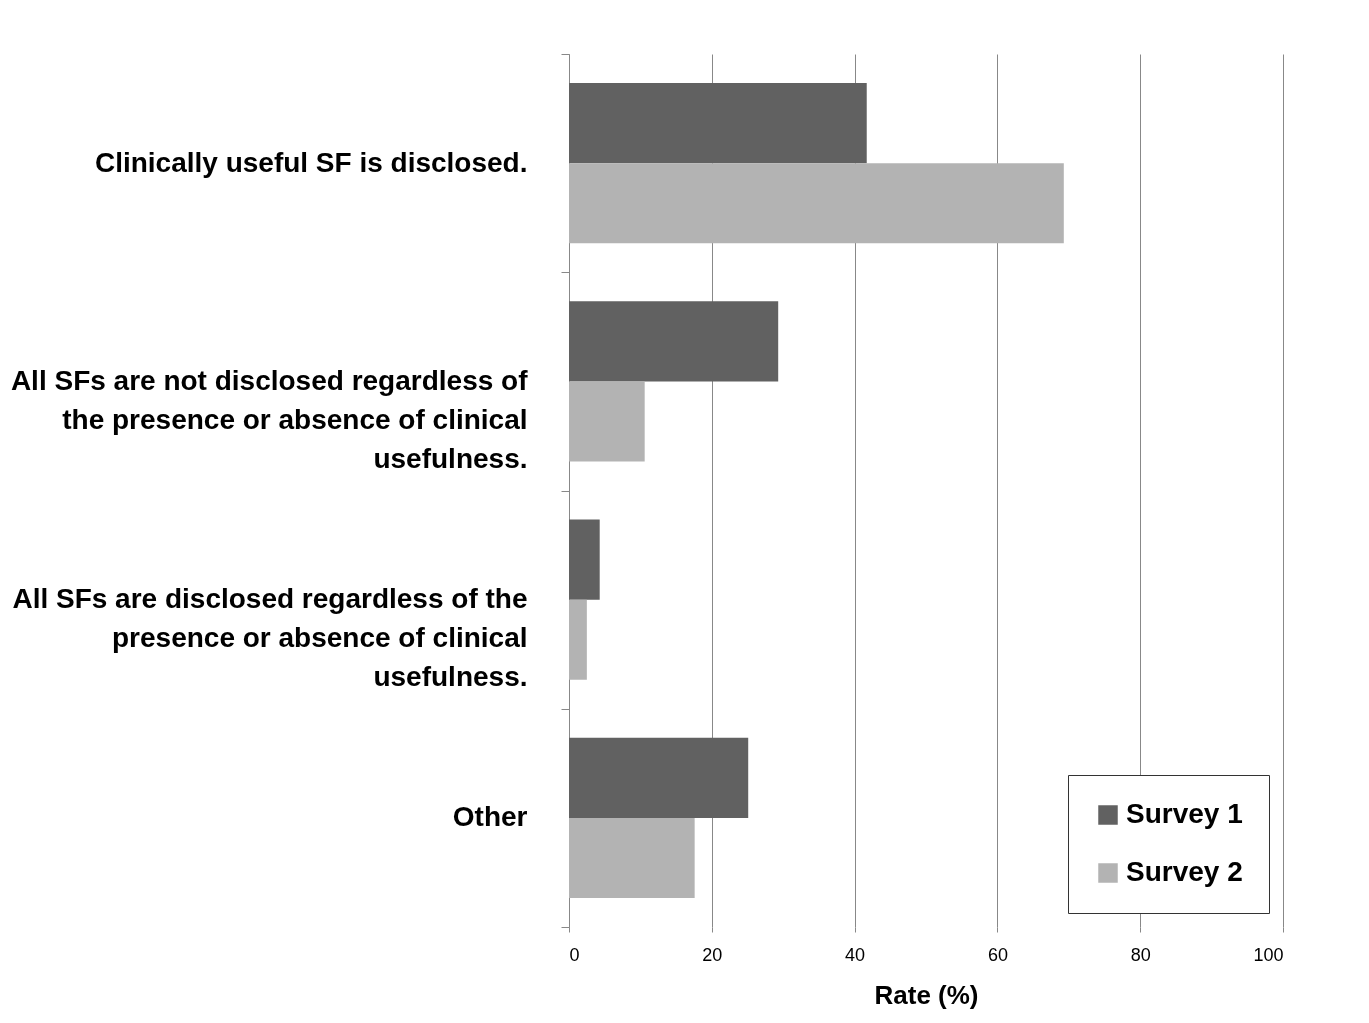 The height and width of the screenshot is (1023, 1369). What do you see at coordinates (712, 954) in the screenshot?
I see `x-tick-label: 20` at bounding box center [712, 954].